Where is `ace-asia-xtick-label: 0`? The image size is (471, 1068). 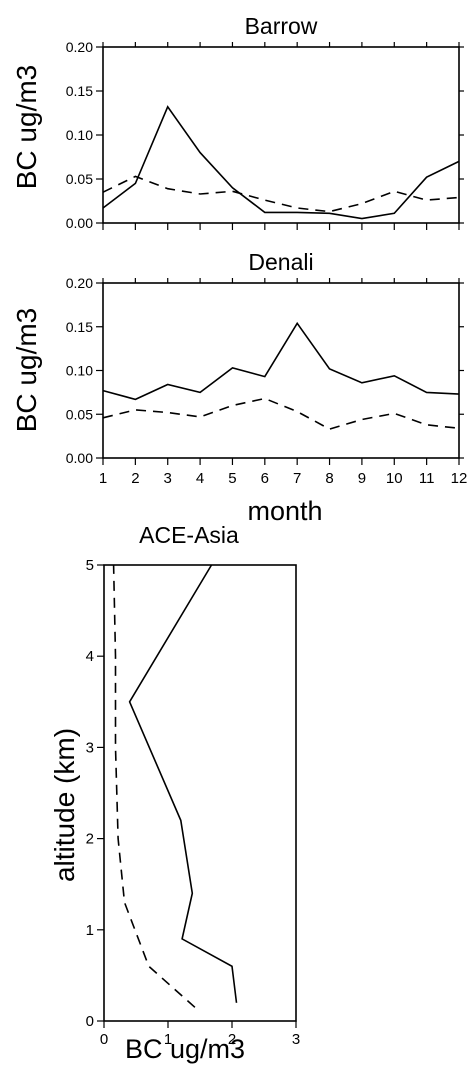 ace-asia-xtick-label: 0 is located at coordinates (104, 1039).